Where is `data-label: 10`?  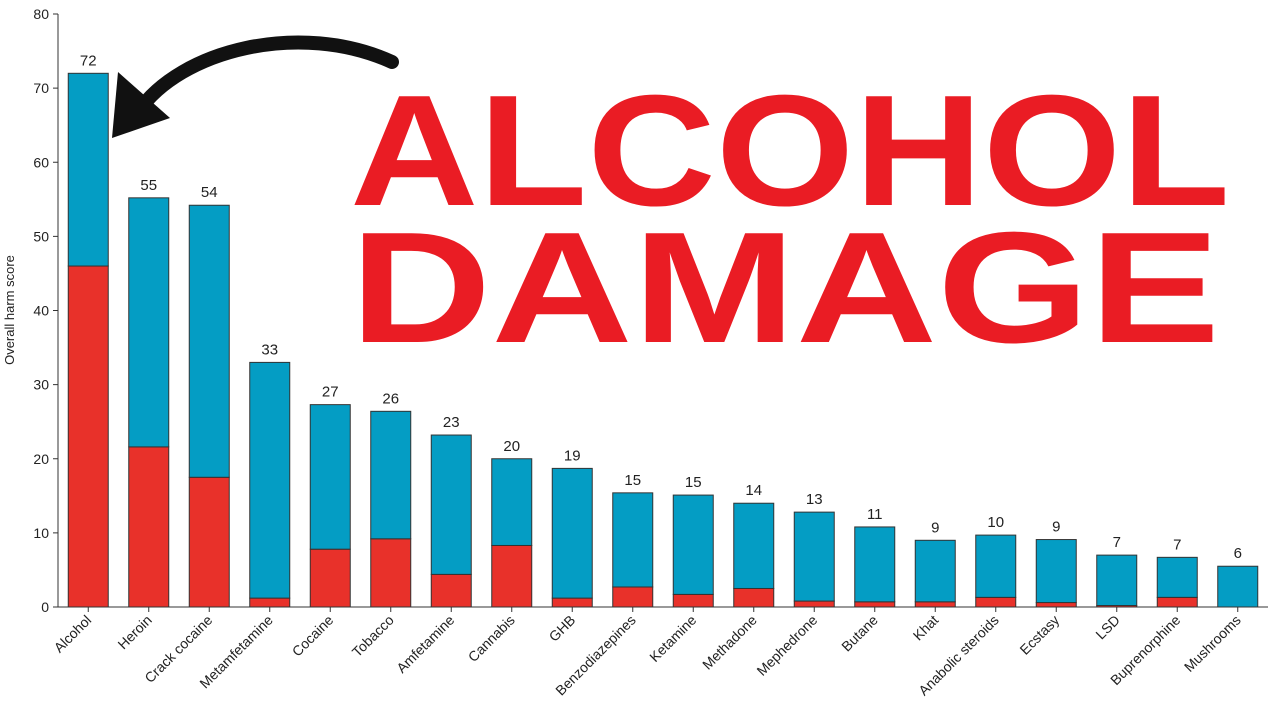
data-label: 10 is located at coordinates (995, 522).